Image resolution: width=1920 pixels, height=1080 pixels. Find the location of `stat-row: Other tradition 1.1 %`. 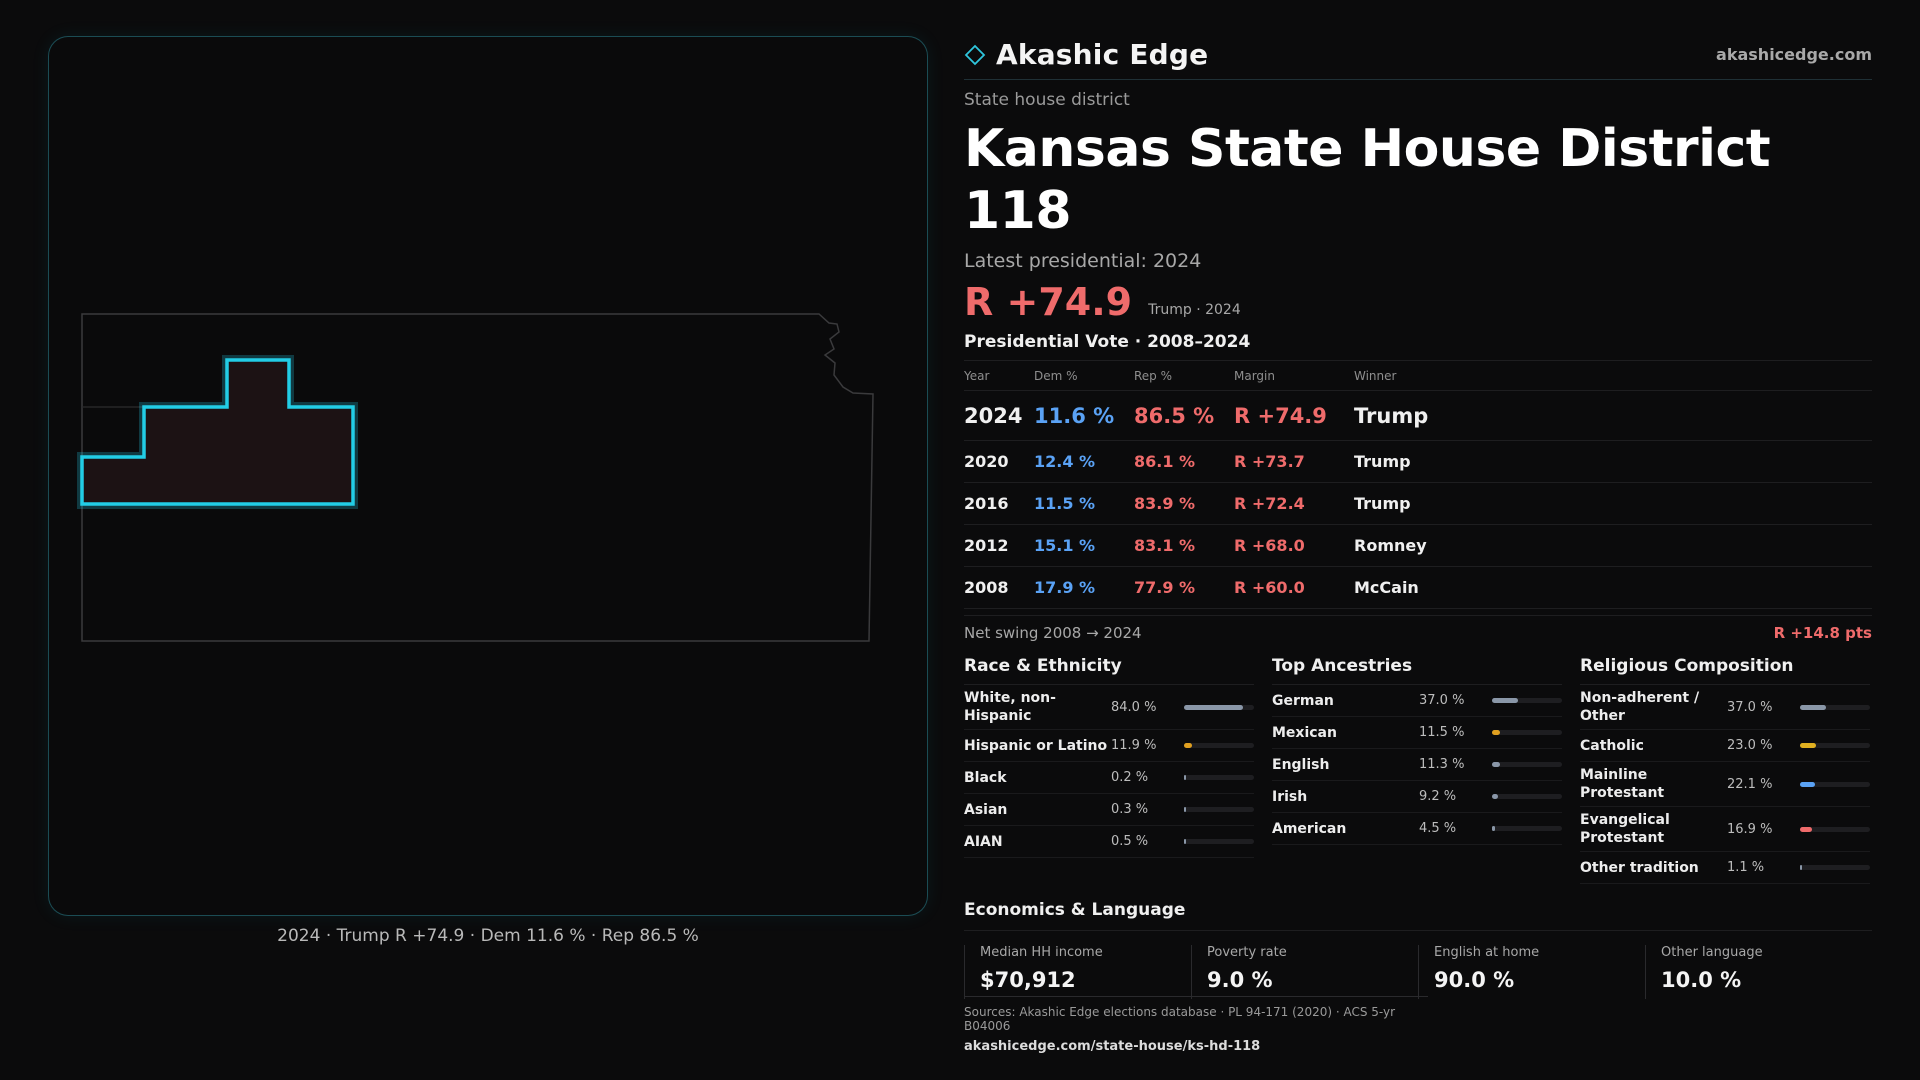

stat-row: Other tradition 1.1 % is located at coordinates (1725, 868).